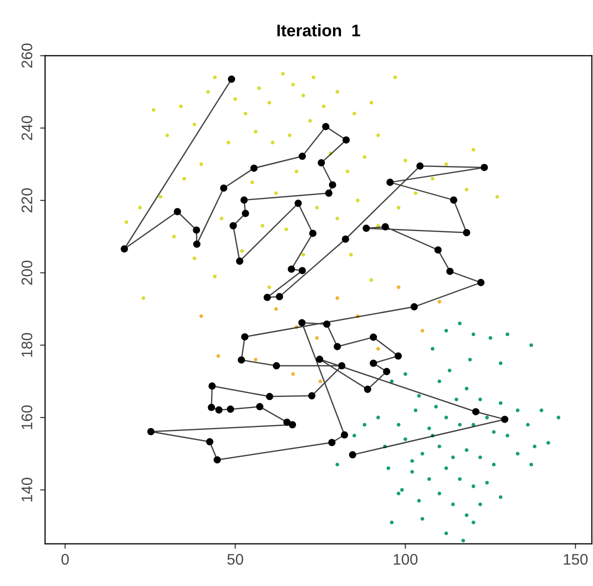 This screenshot has height=586, width=593. I want to click on y-tick-label: 220, so click(27, 200).